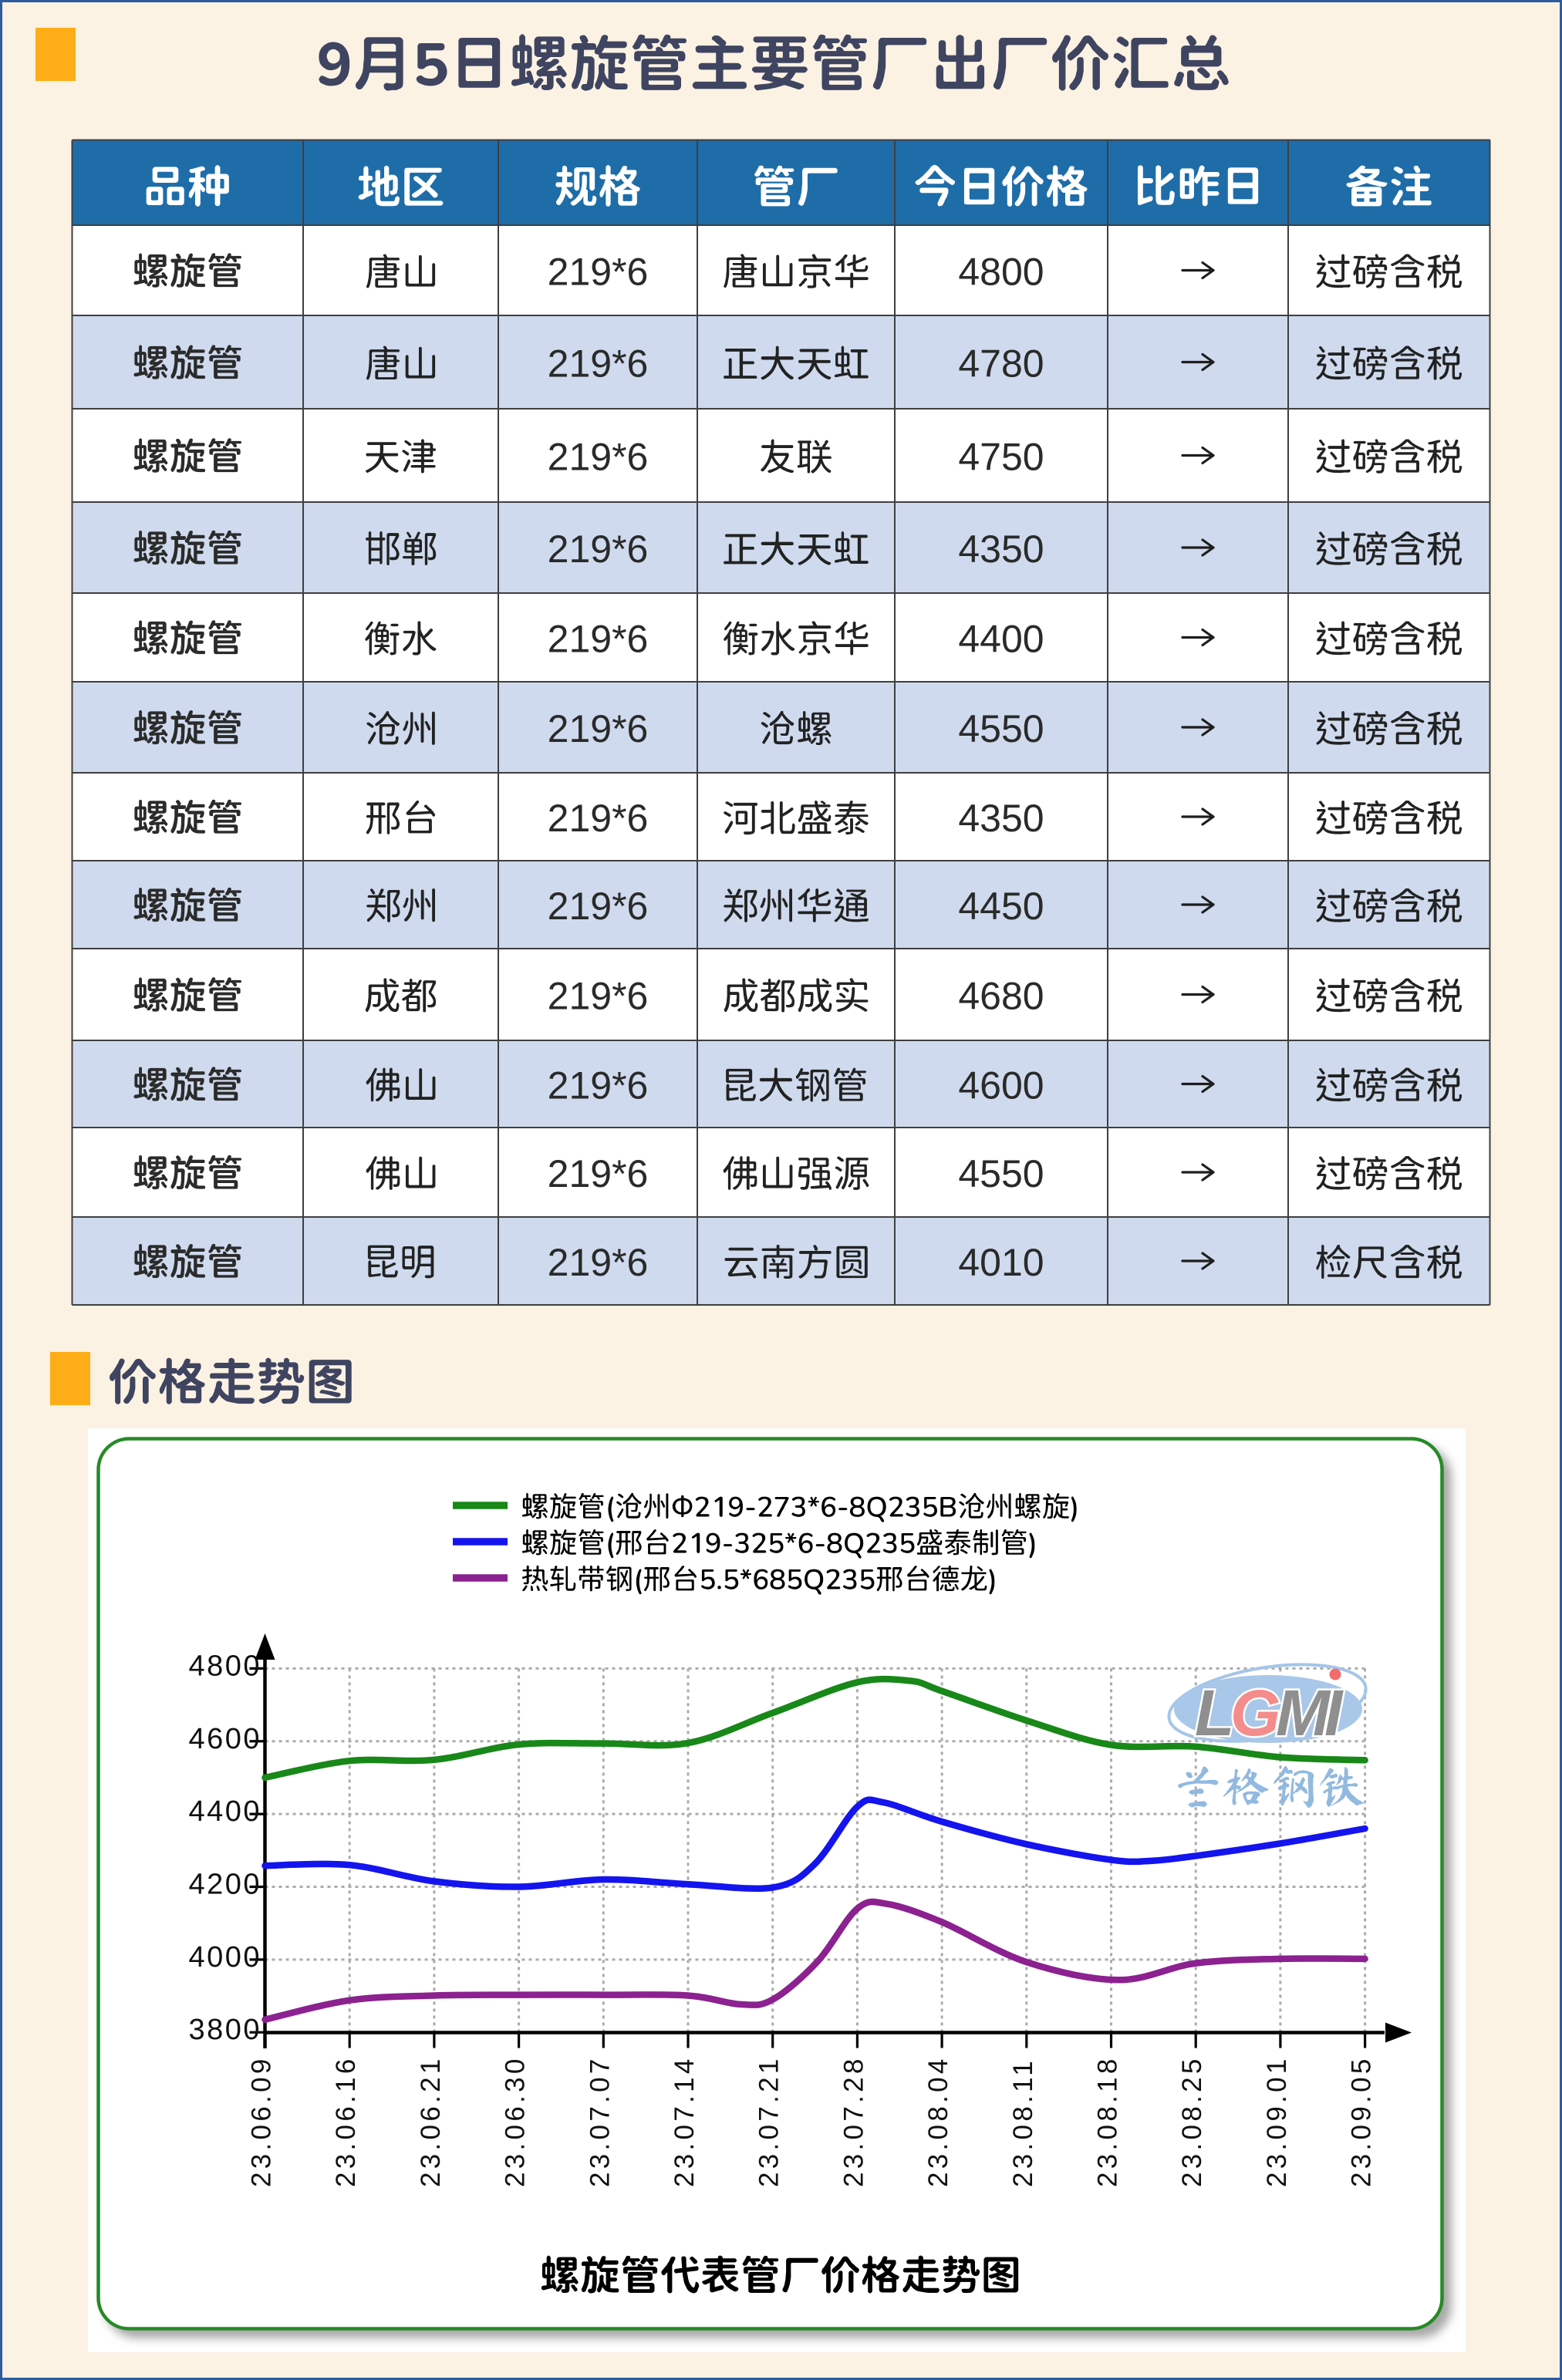 The width and height of the screenshot is (1562, 2380). What do you see at coordinates (1303, 1713) in the screenshot?
I see `svg-text: M` at bounding box center [1303, 1713].